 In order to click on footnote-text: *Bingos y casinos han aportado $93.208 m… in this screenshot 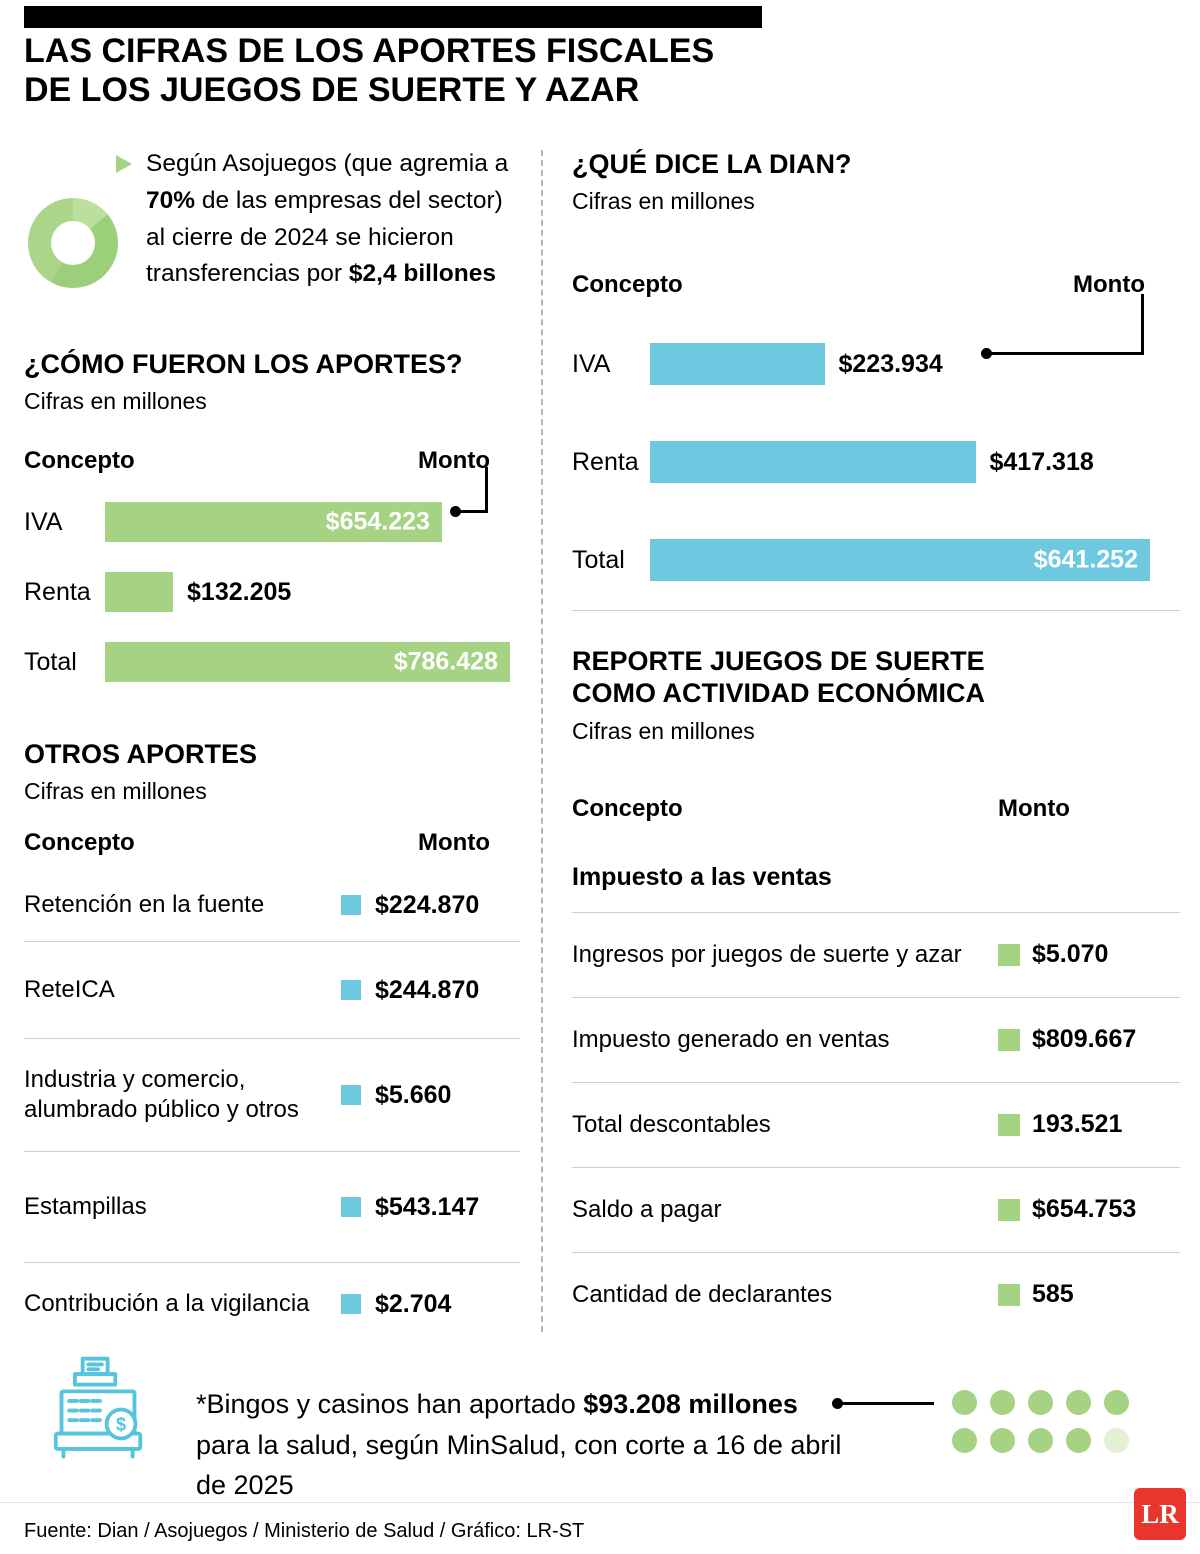, I will do `click(520, 1445)`.